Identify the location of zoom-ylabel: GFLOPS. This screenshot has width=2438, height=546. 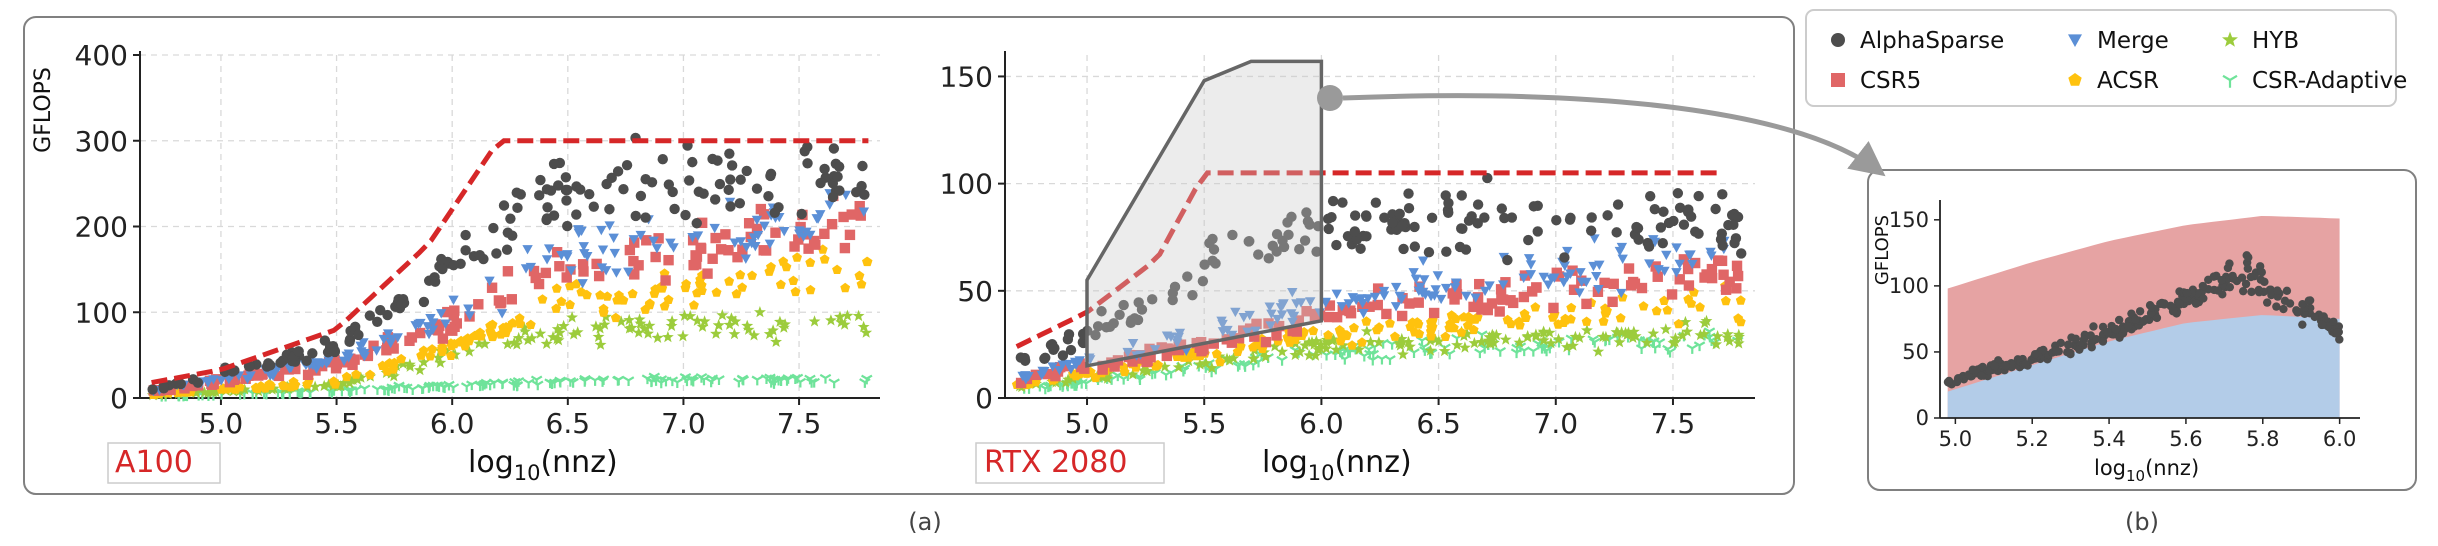
(1882, 250).